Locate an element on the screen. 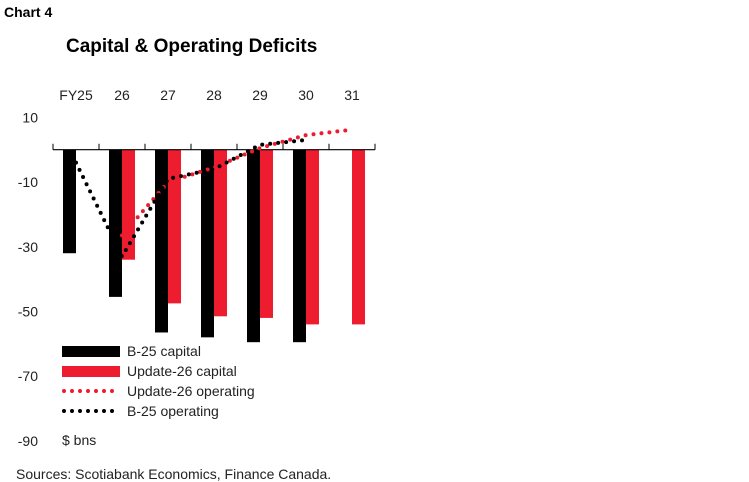 The width and height of the screenshot is (749, 482). legend-label: Update-26 operating is located at coordinates (191, 391).